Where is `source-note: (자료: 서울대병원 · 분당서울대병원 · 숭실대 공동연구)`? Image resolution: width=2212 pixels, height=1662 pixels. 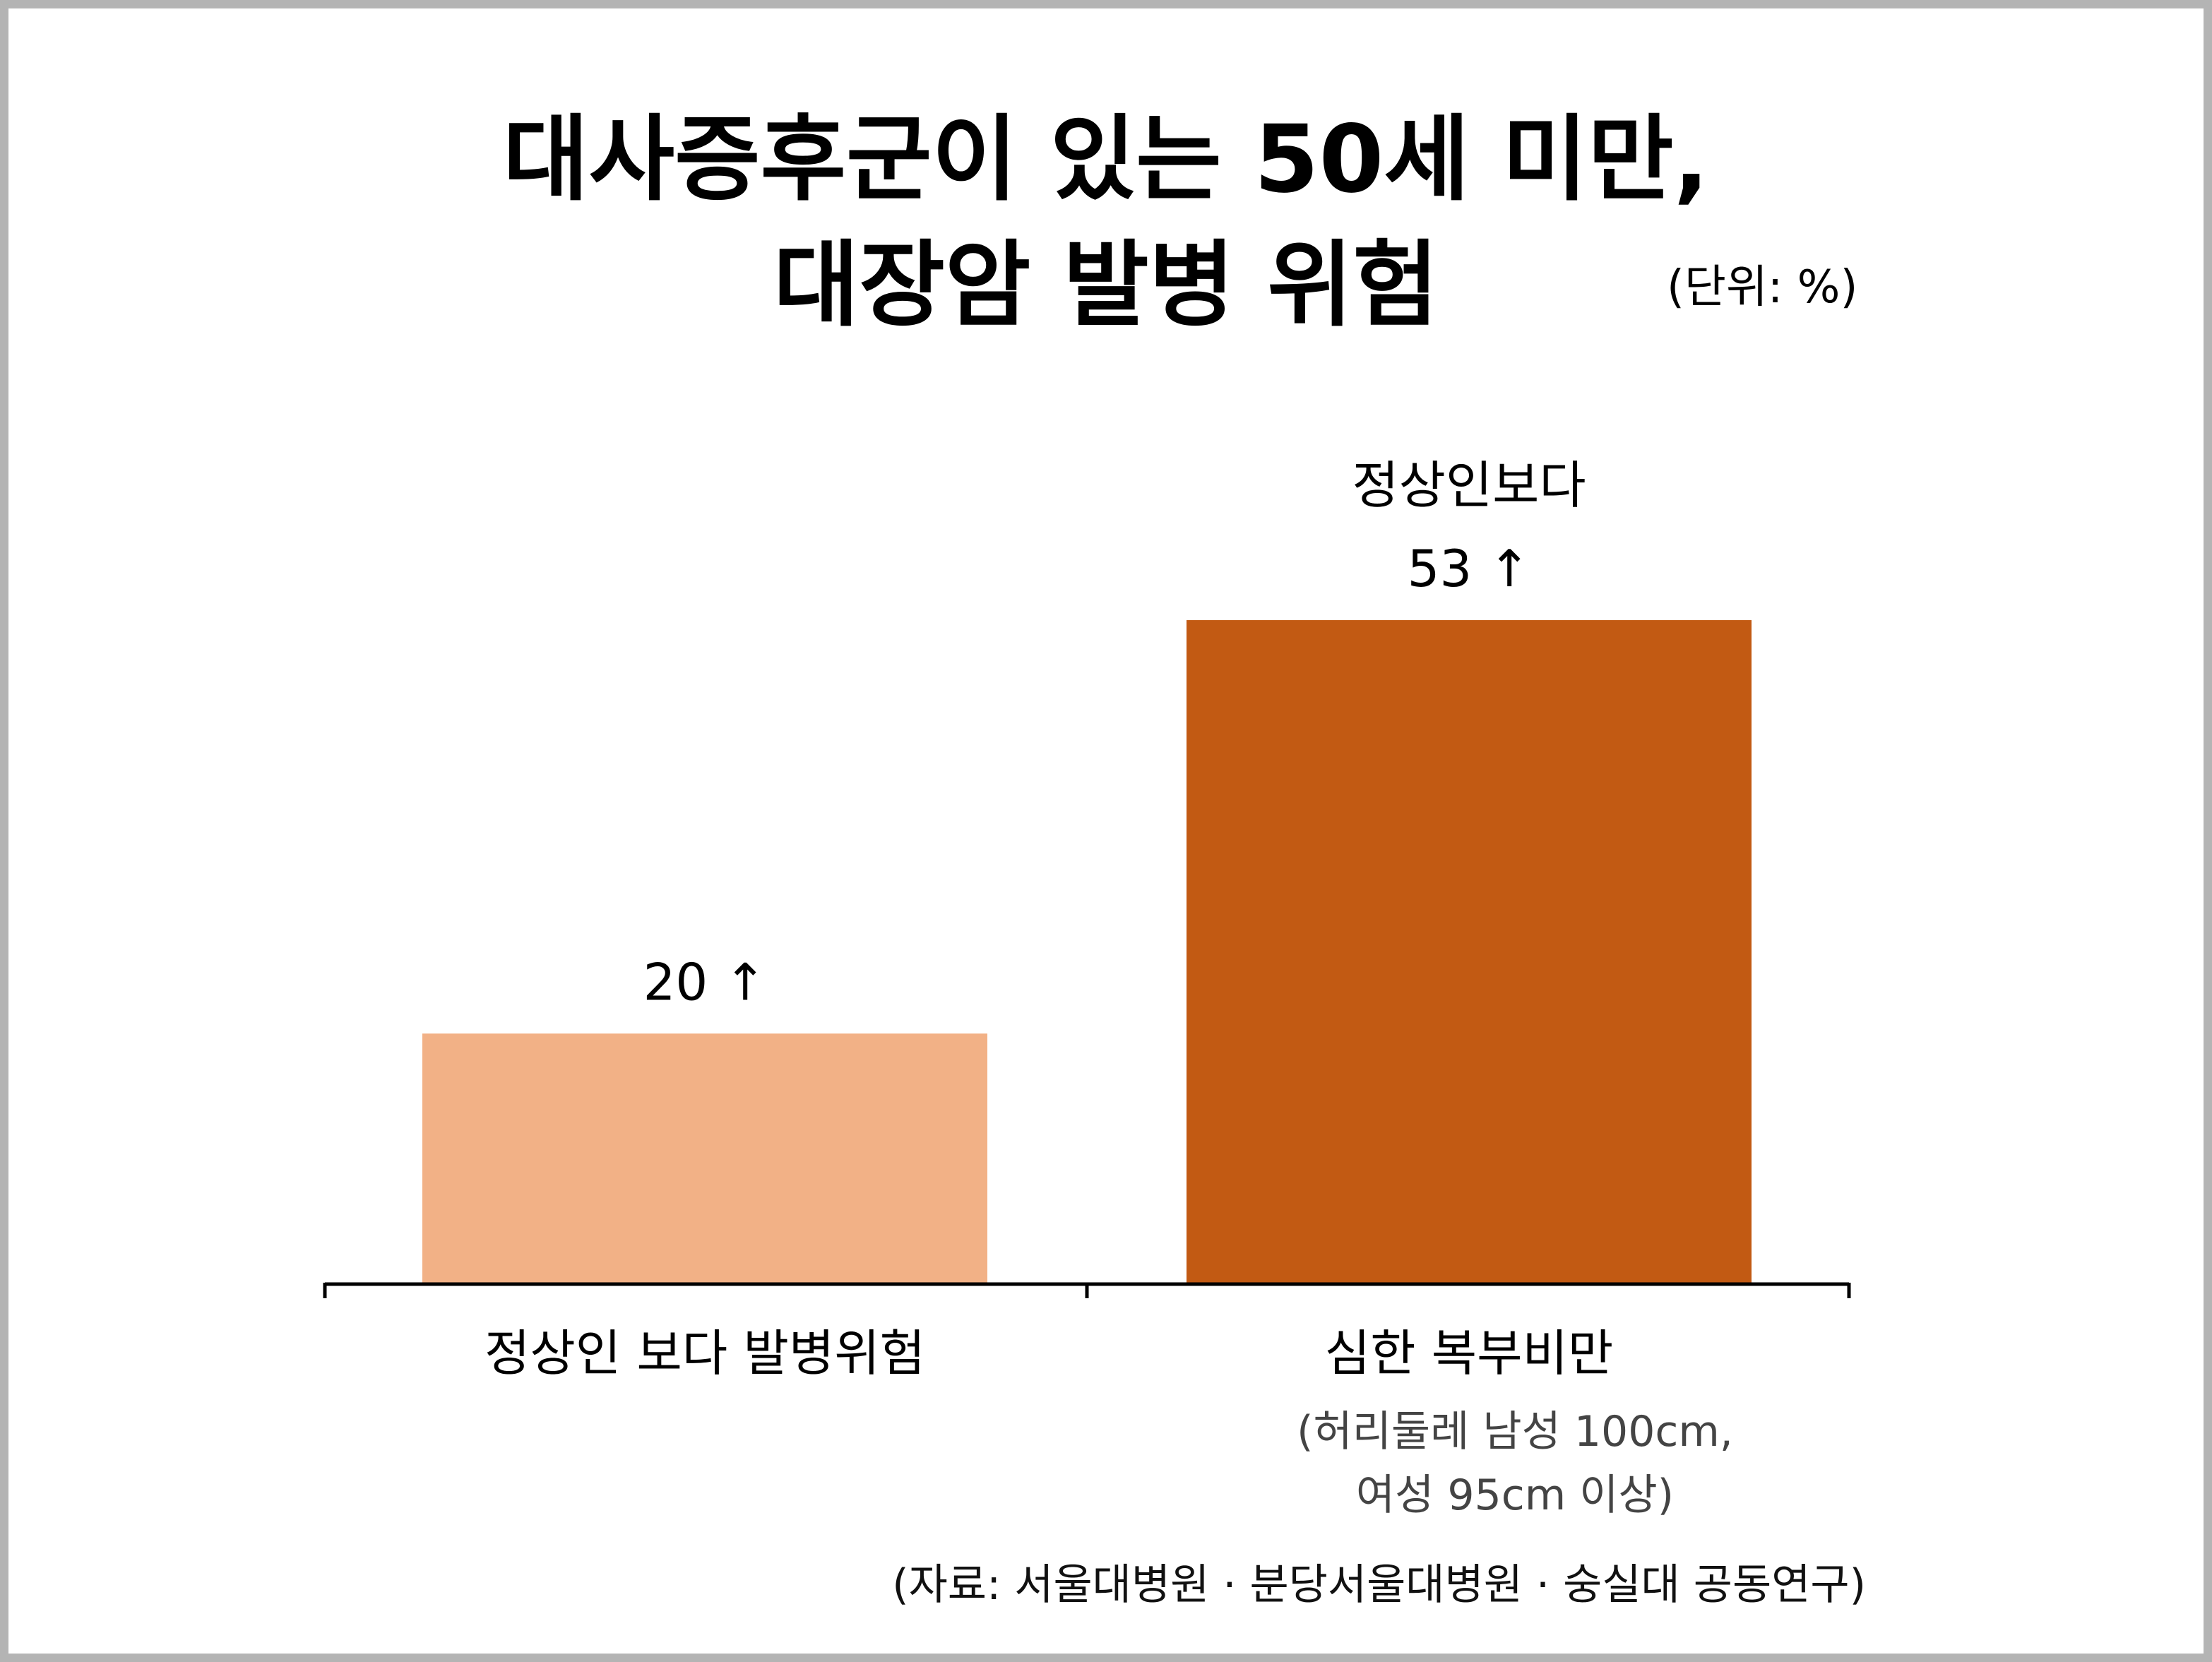 source-note: (자료: 서울대병원 · 분당서울대병원 · 숭실대 공동연구) is located at coordinates (1379, 1585).